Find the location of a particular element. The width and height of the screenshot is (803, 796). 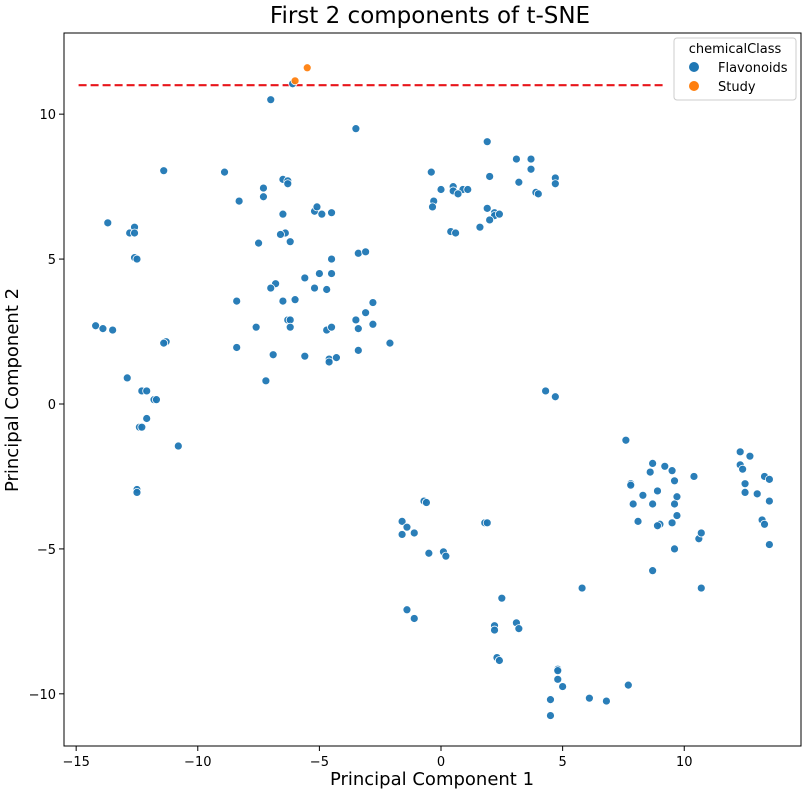

legend-swatch-flavonoids is located at coordinates (694, 67).